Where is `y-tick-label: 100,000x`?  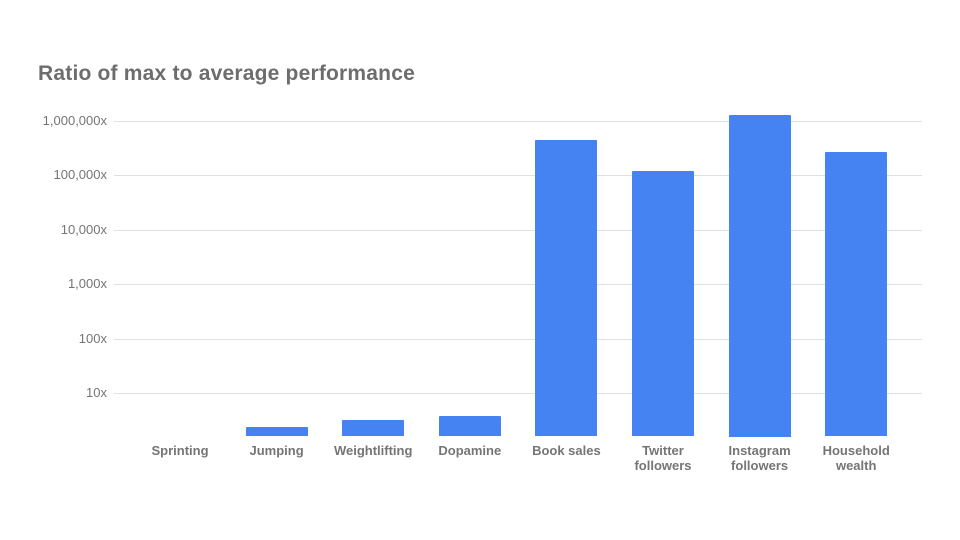
y-tick-label: 100,000x is located at coordinates (80, 175).